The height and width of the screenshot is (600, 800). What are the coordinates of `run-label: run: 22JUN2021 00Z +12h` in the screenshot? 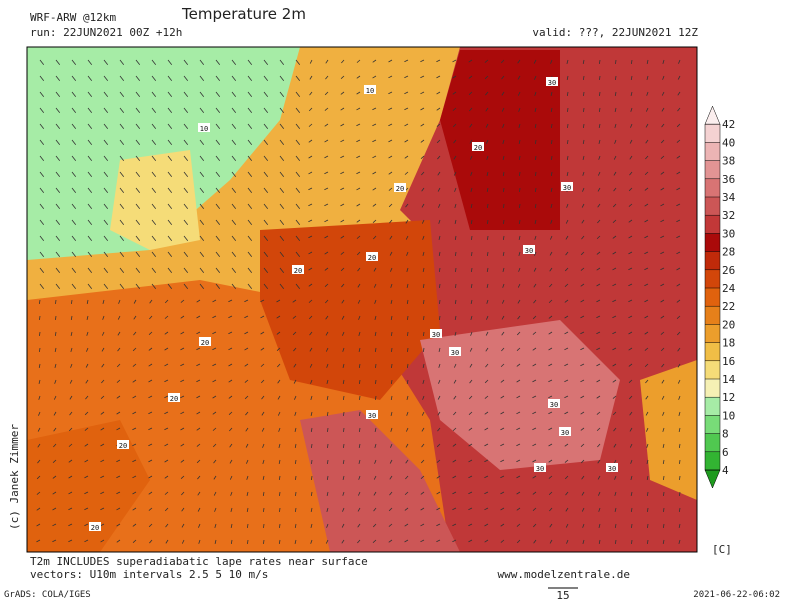 It's located at (106, 32).